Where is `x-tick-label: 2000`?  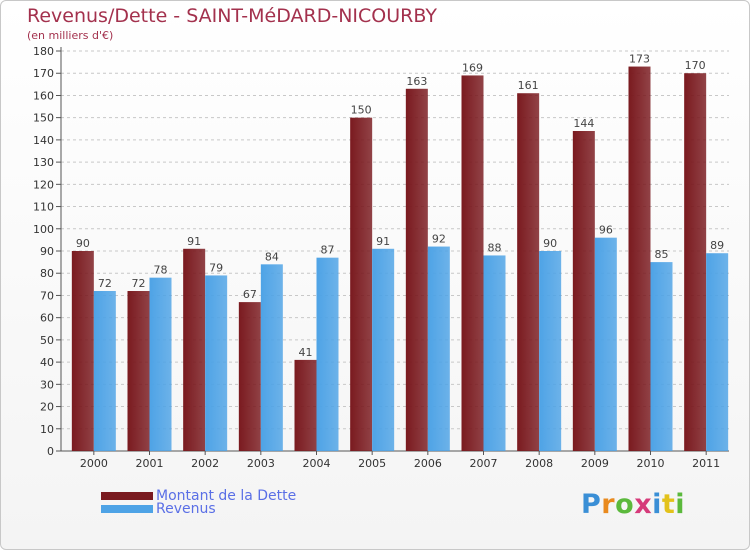 x-tick-label: 2000 is located at coordinates (94, 463).